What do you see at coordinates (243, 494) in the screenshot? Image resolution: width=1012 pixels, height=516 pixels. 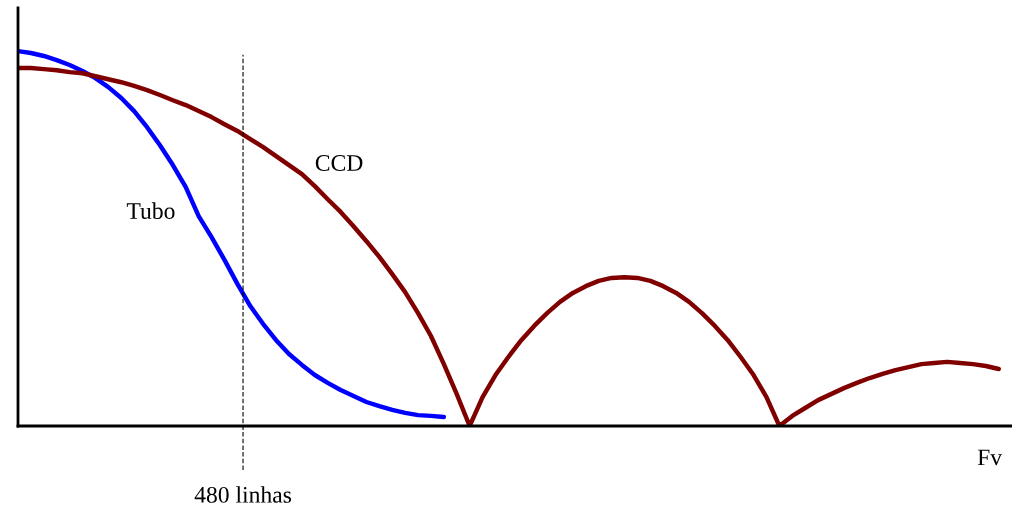 I see `text: 480 linhas` at bounding box center [243, 494].